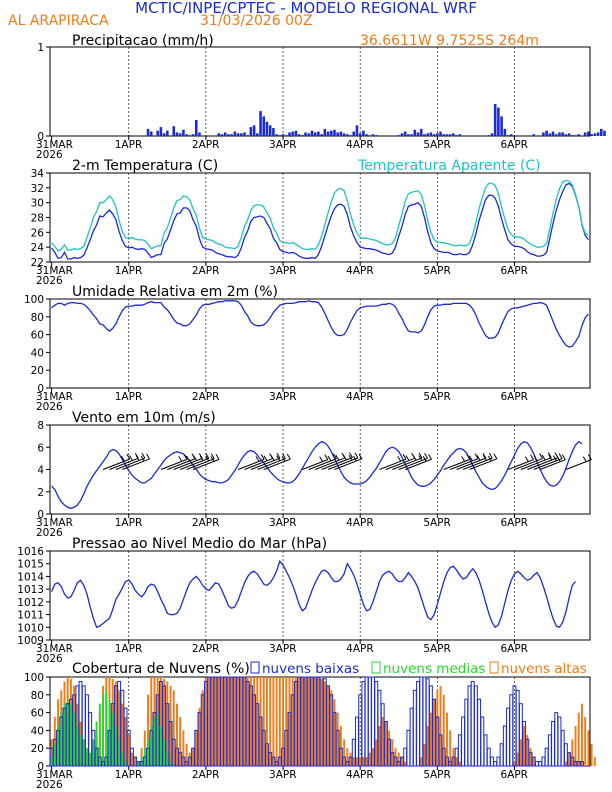 The image size is (612, 792). I want to click on wind-title: Vento em 10m (m/s), so click(144, 418).